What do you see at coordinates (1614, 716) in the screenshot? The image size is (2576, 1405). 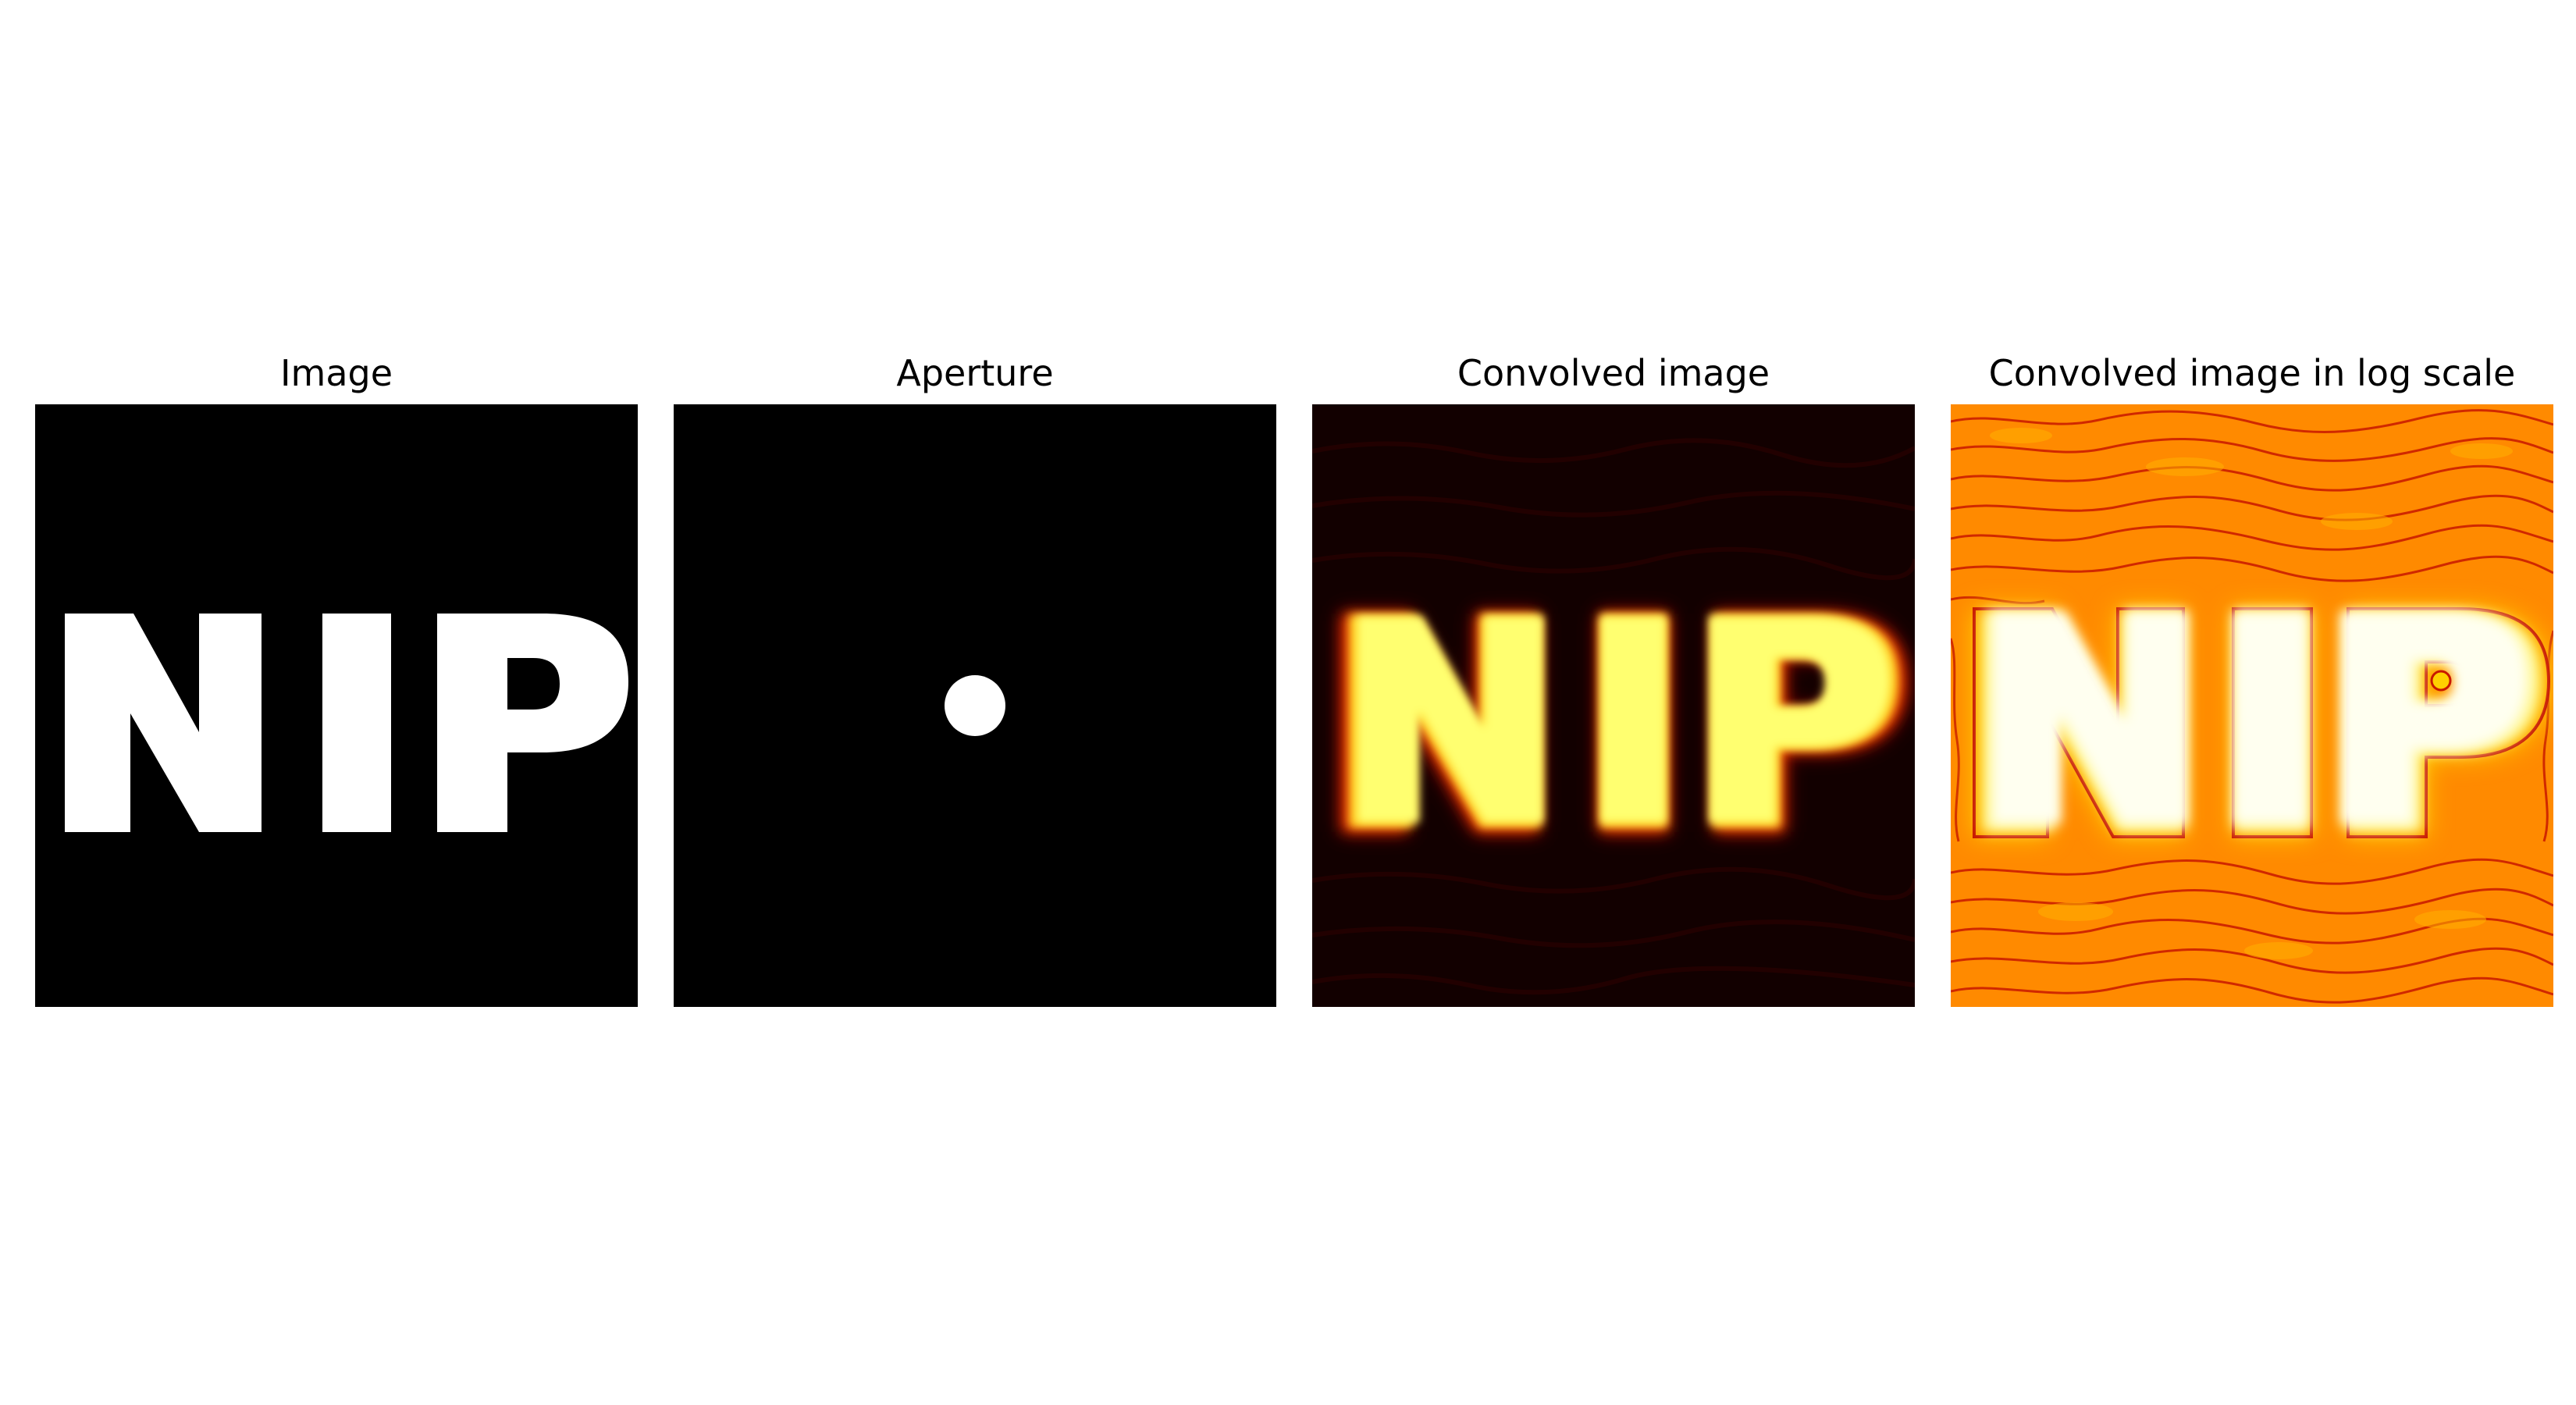 I see `convolved-ripples` at bounding box center [1614, 716].